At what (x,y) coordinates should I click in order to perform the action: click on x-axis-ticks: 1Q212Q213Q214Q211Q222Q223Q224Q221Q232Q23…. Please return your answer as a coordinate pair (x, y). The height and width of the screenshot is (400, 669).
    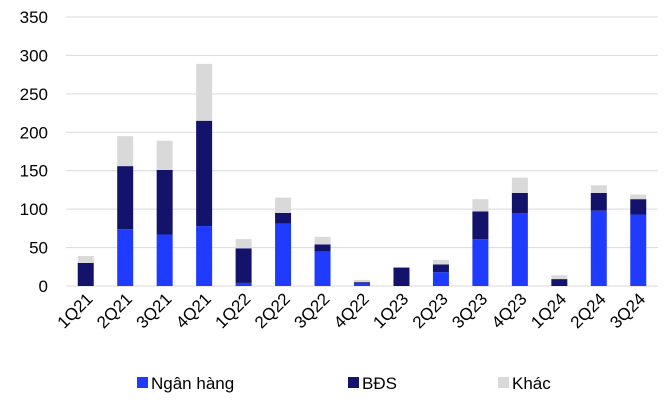
    Looking at the image, I should click on (351, 310).